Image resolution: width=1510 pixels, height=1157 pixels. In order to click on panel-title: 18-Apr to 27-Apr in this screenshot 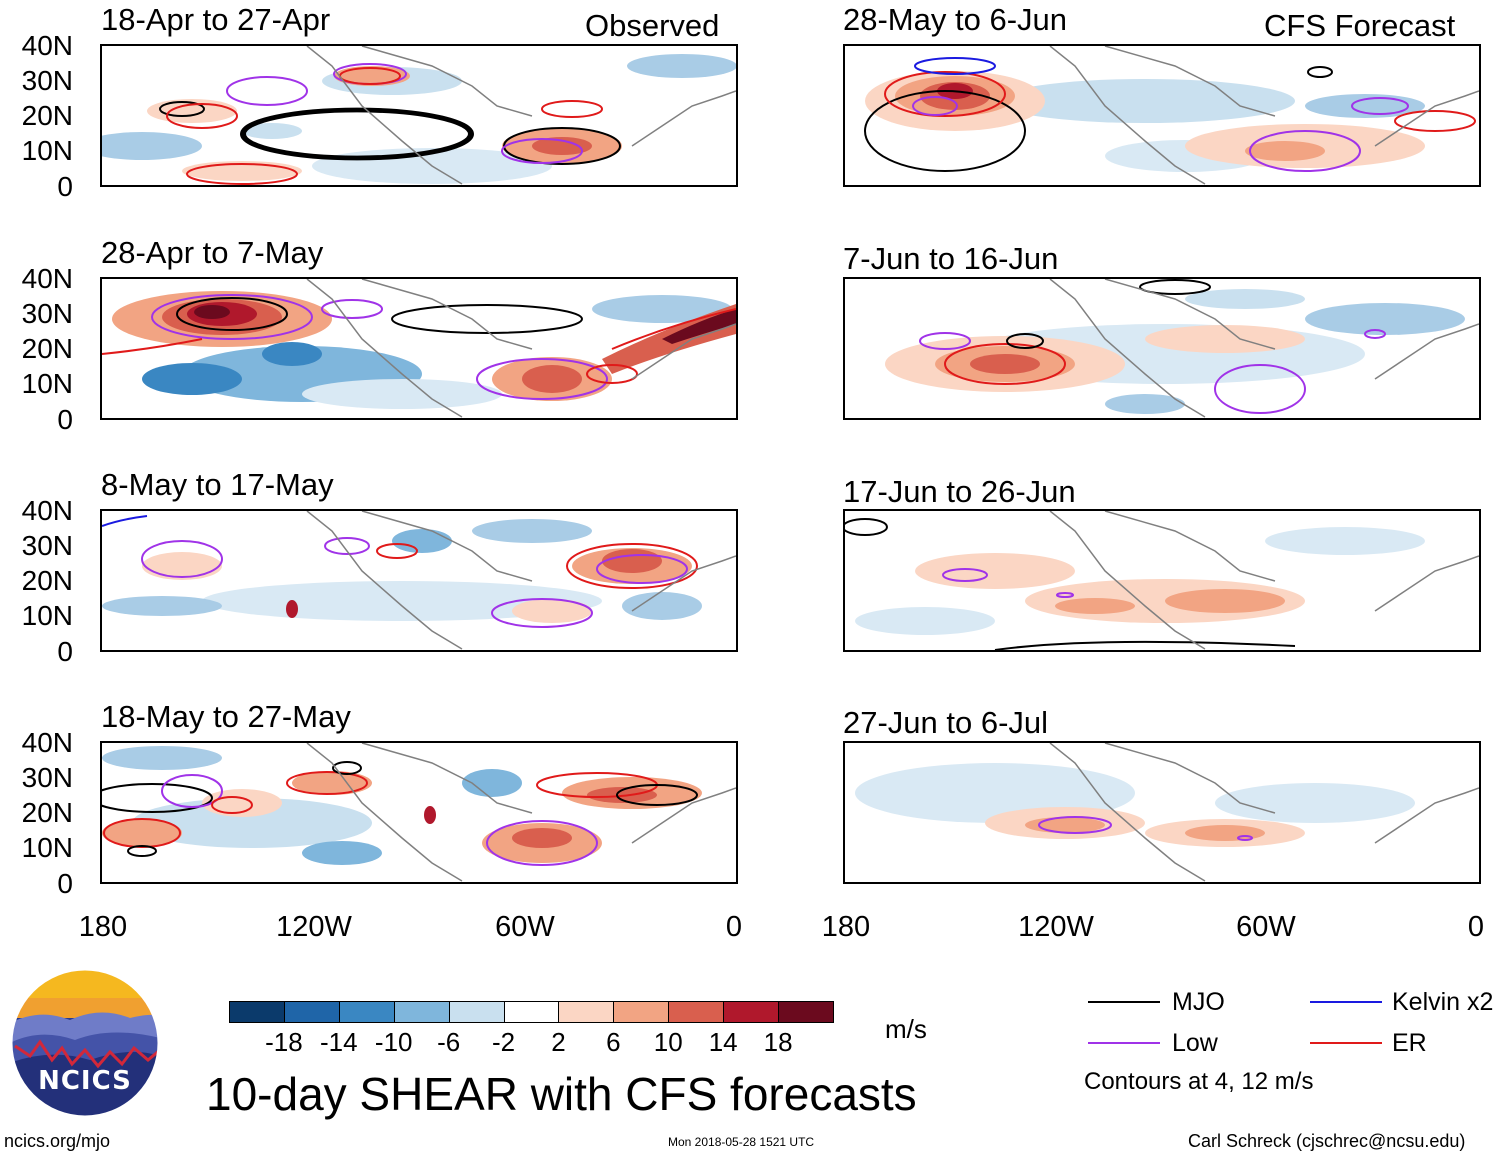, I will do `click(216, 19)`.